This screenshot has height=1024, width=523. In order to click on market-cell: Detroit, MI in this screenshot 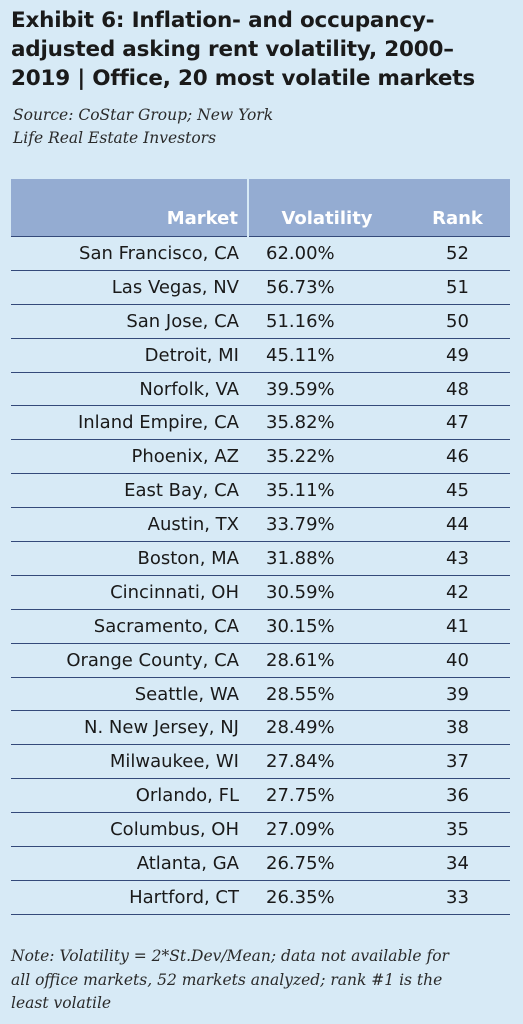, I will do `click(129, 355)`.